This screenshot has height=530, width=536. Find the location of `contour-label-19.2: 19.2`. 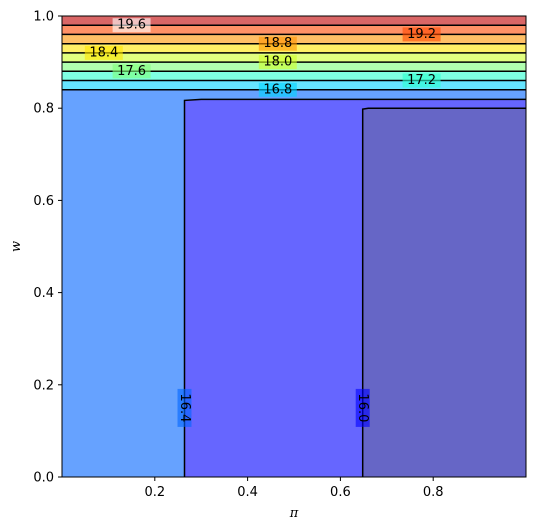

contour-label-19.2: 19.2 is located at coordinates (421, 34).